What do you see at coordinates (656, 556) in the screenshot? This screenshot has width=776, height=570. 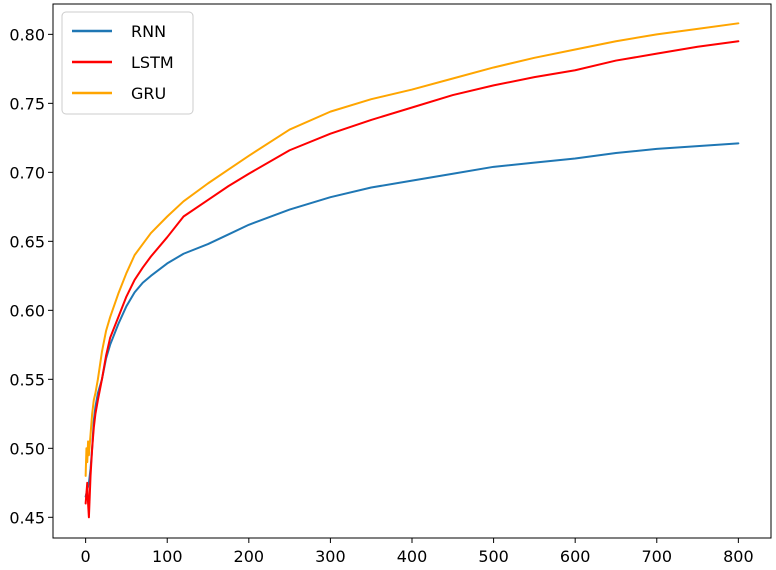 I see `x-tick-label: 700` at bounding box center [656, 556].